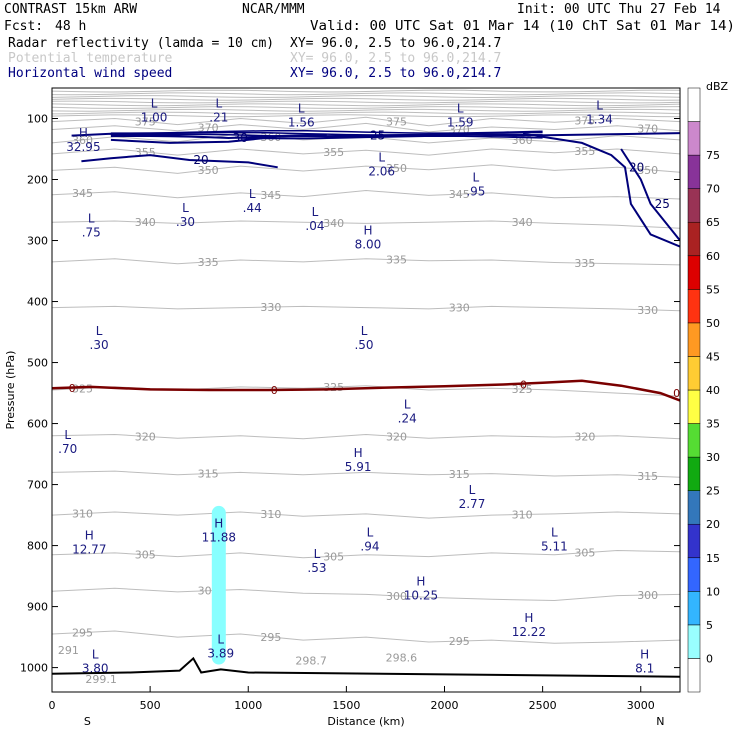 This screenshot has height=740, width=740. What do you see at coordinates (366, 667) in the screenshot?
I see `terrain-line` at bounding box center [366, 667].